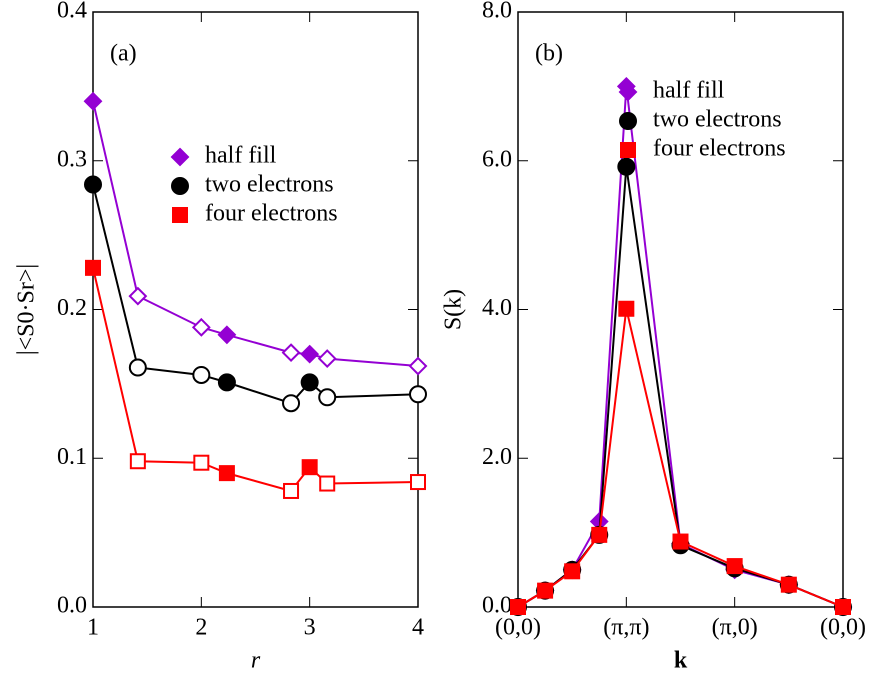  Describe the element at coordinates (454, 309) in the screenshot. I see `y-axis-label: S(k)` at that location.